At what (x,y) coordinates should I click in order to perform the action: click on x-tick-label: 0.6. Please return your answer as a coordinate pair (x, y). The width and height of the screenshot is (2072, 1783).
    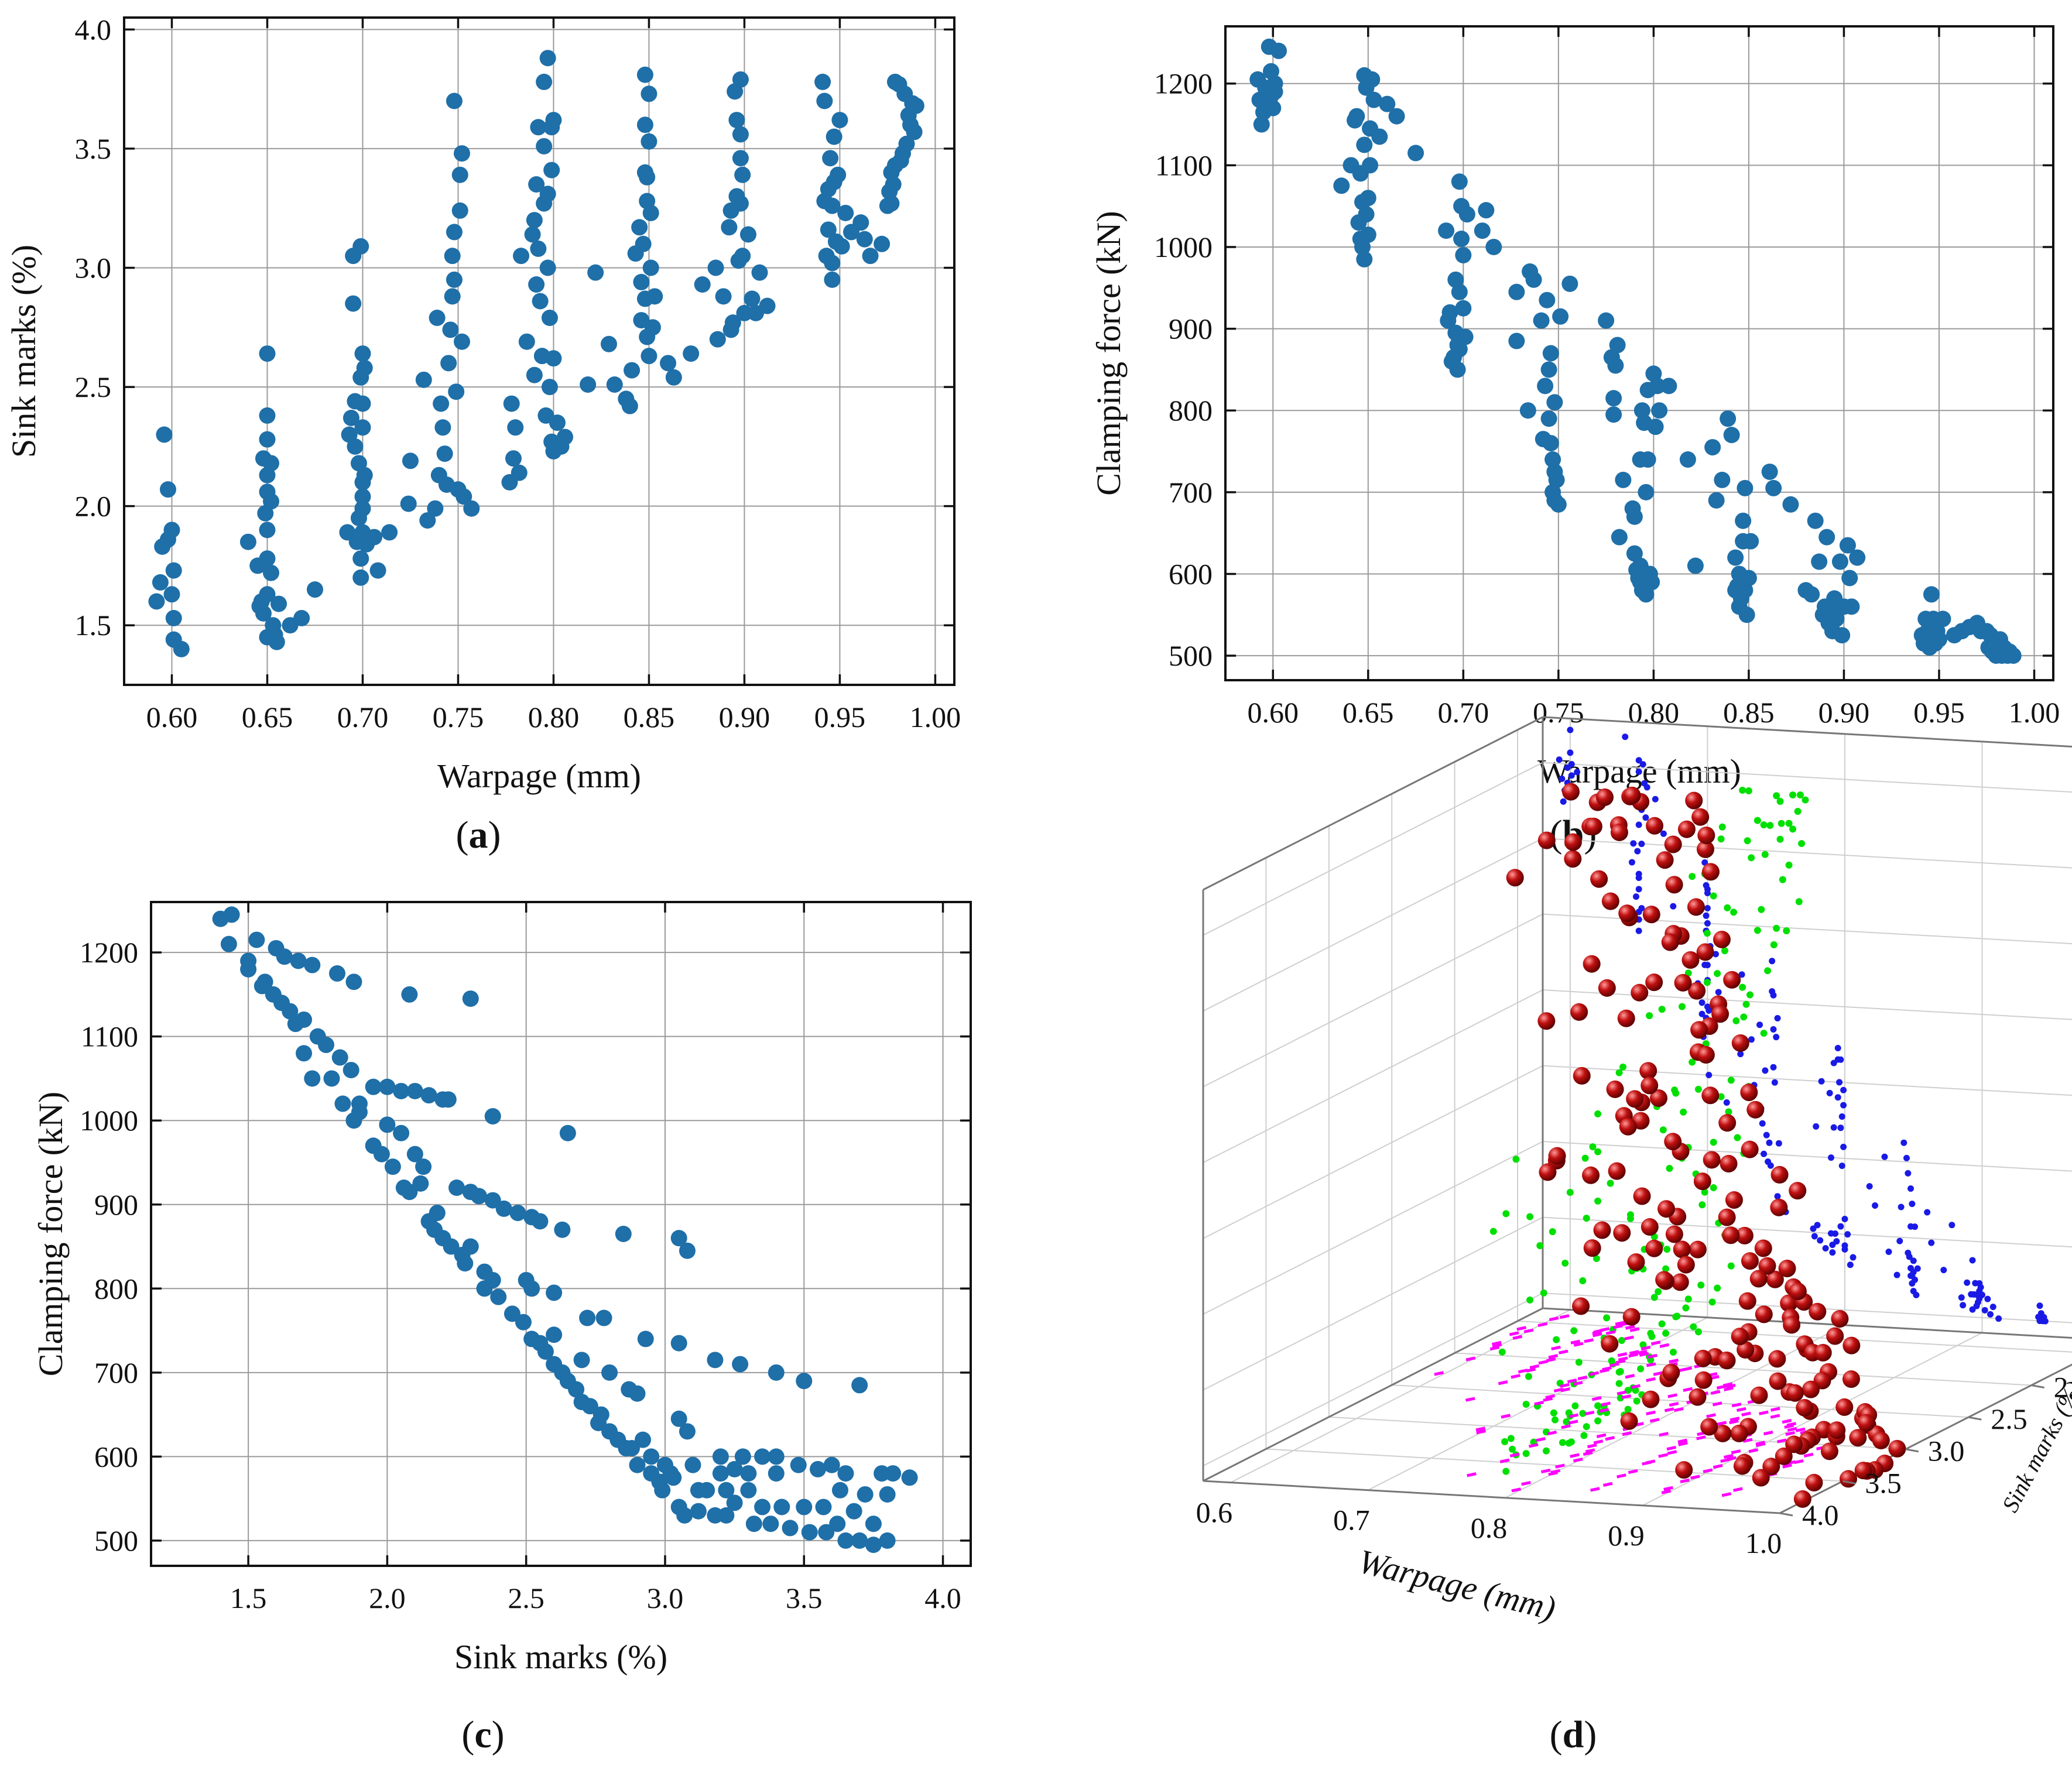
    Looking at the image, I should click on (1214, 1512).